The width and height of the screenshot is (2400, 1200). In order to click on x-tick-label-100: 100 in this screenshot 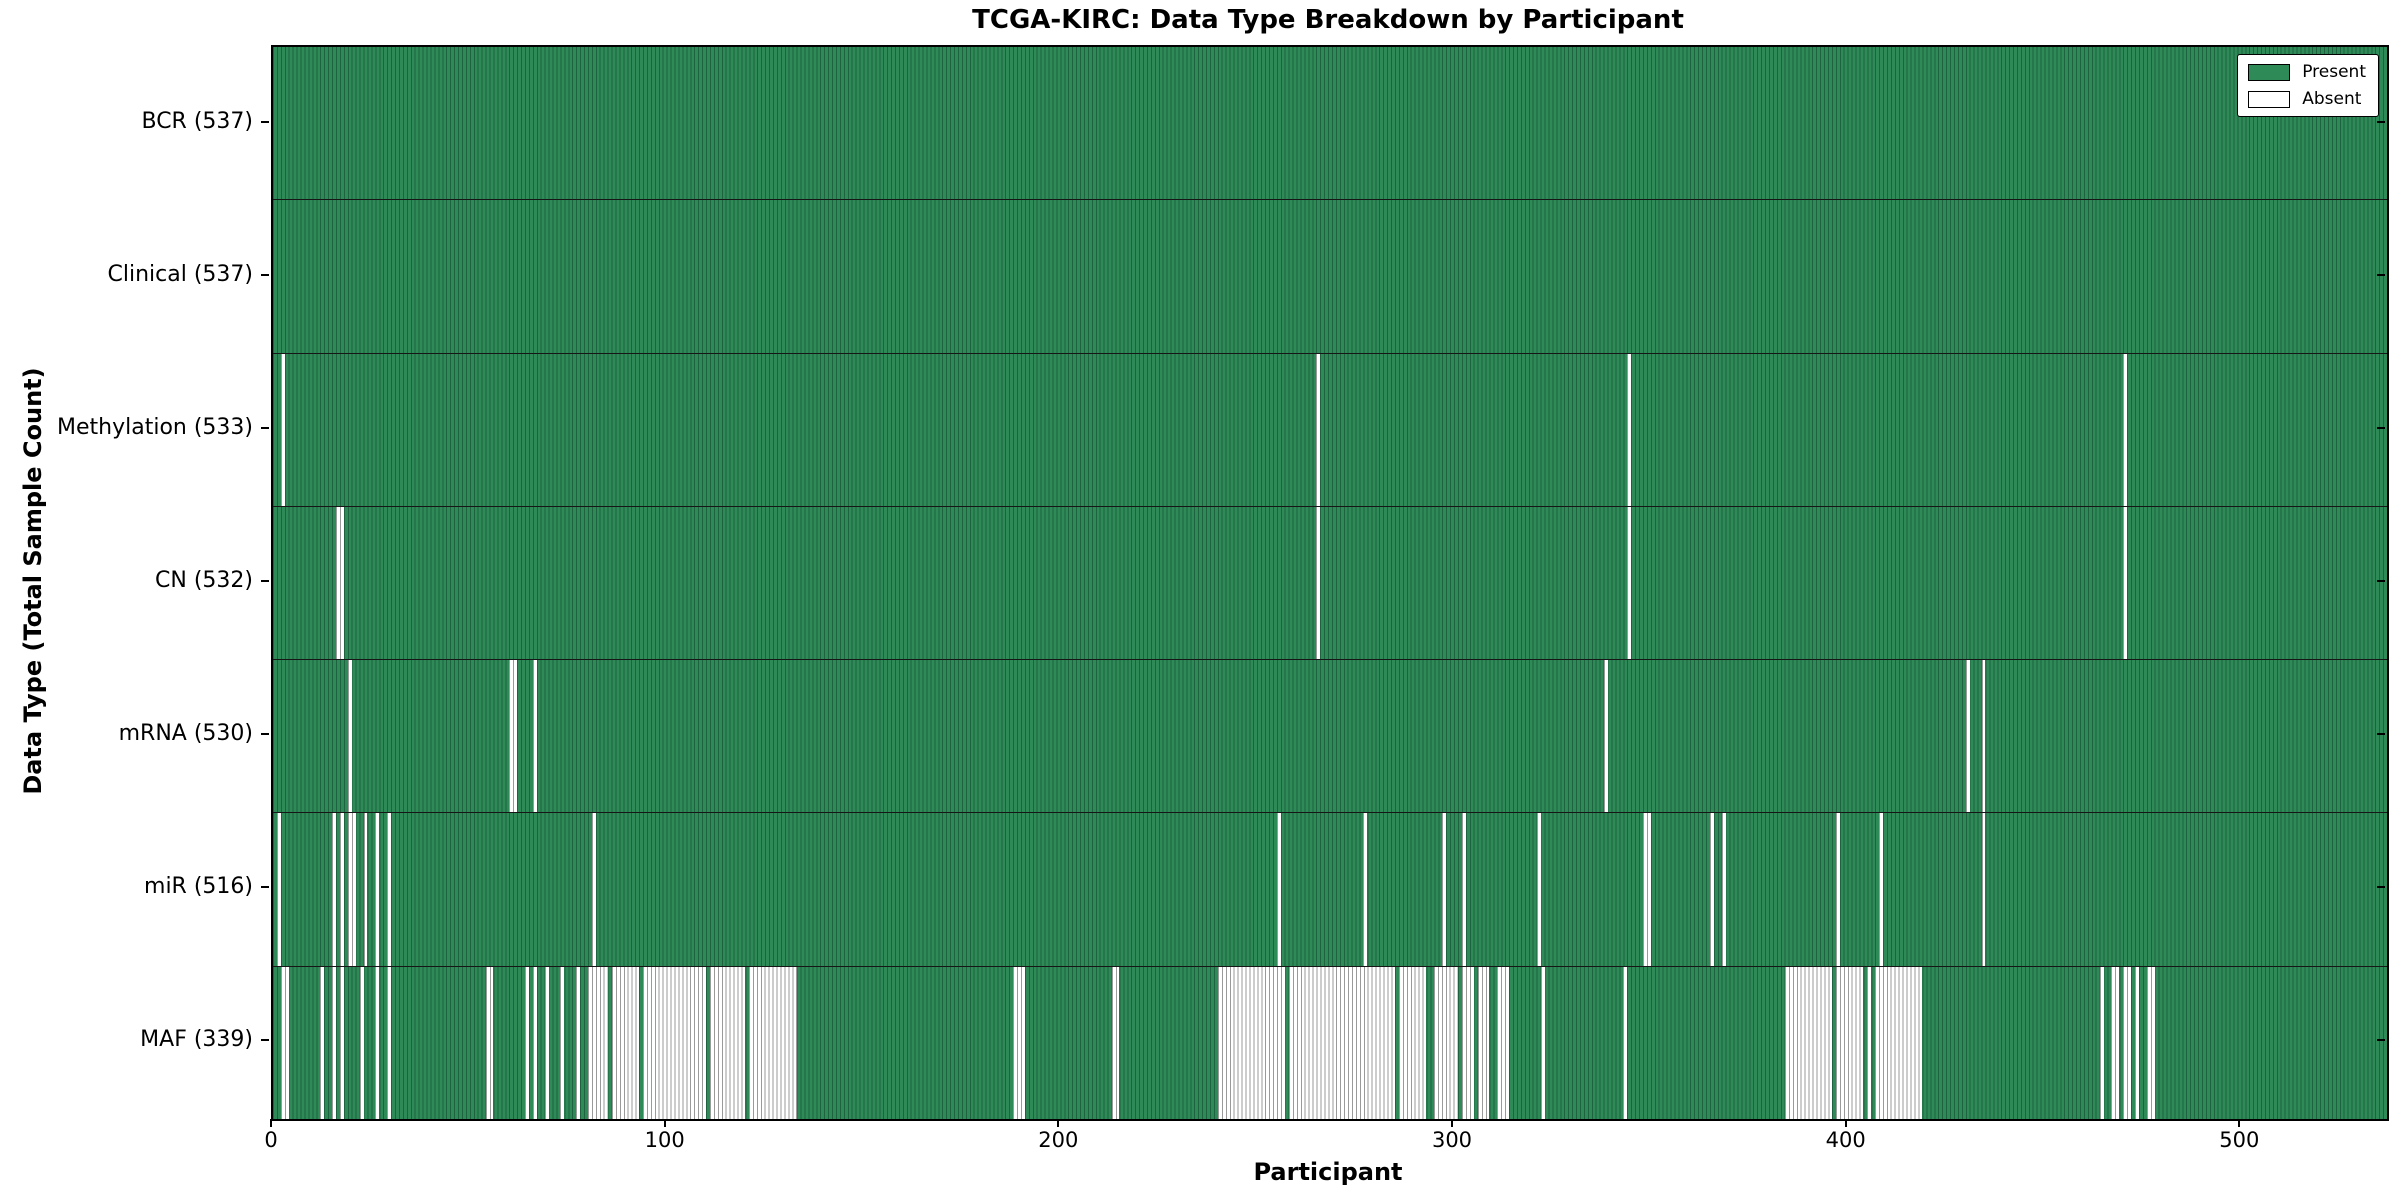, I will do `click(664, 1140)`.